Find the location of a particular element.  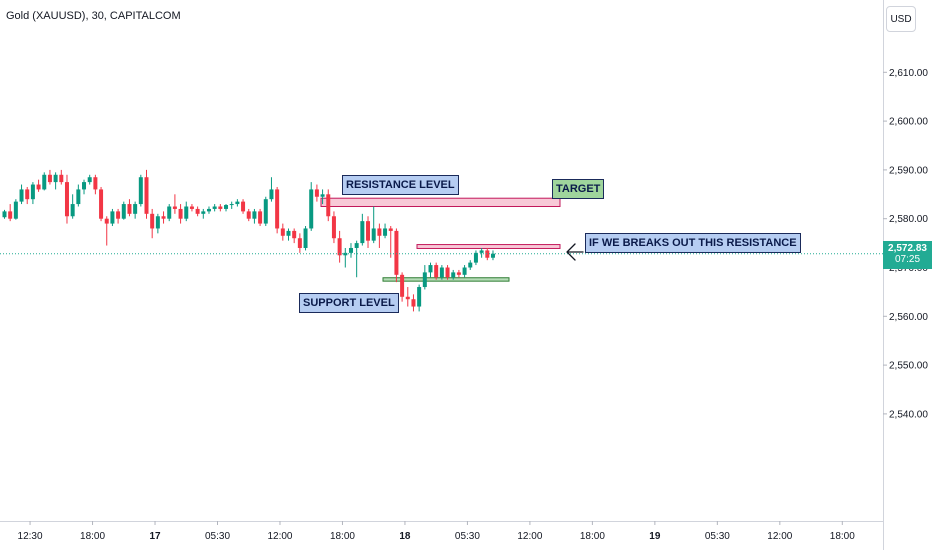

currency-button: USD is located at coordinates (901, 19).